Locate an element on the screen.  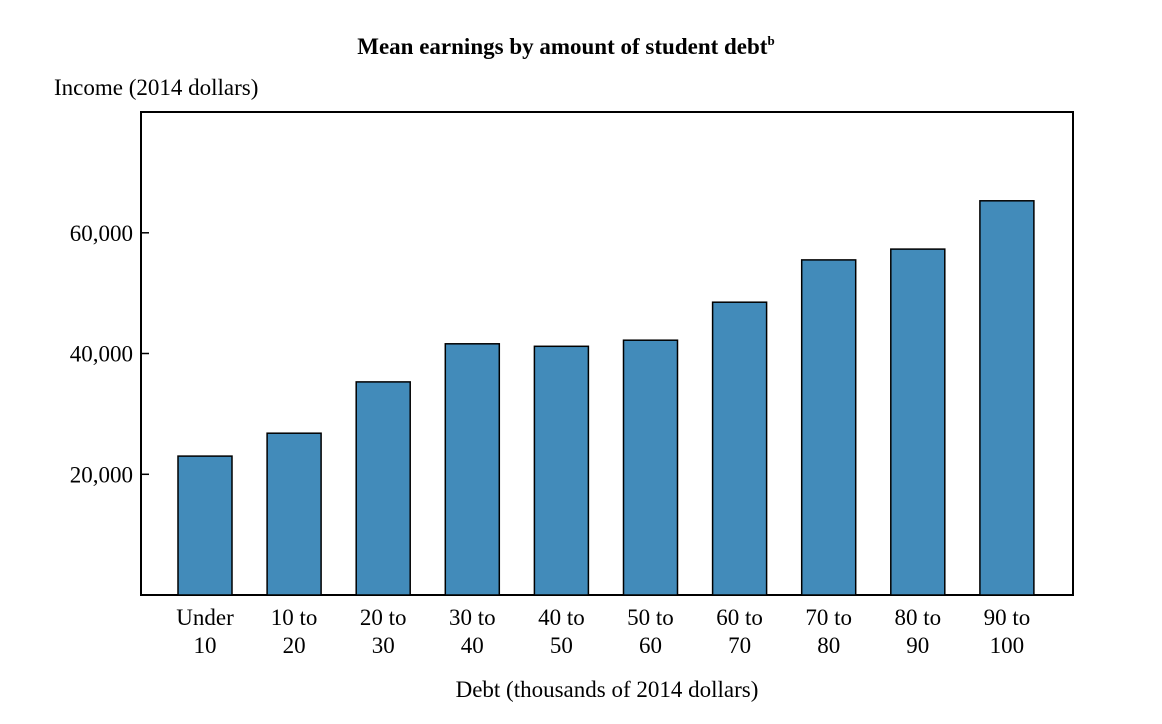
x-tick-label-line: 60 to is located at coordinates (739, 617).